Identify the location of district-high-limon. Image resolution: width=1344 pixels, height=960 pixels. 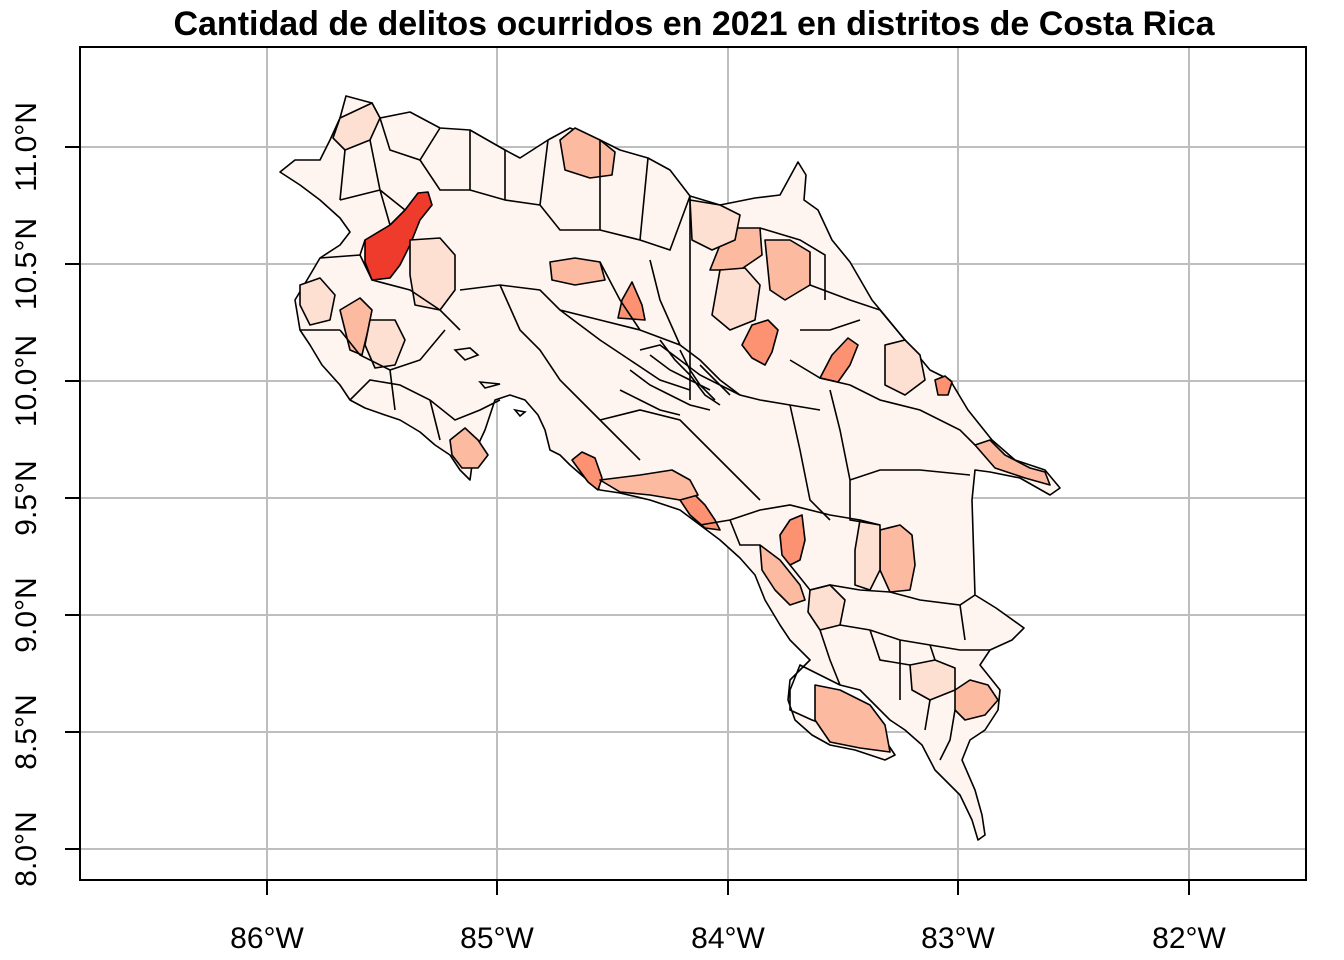
(943, 385).